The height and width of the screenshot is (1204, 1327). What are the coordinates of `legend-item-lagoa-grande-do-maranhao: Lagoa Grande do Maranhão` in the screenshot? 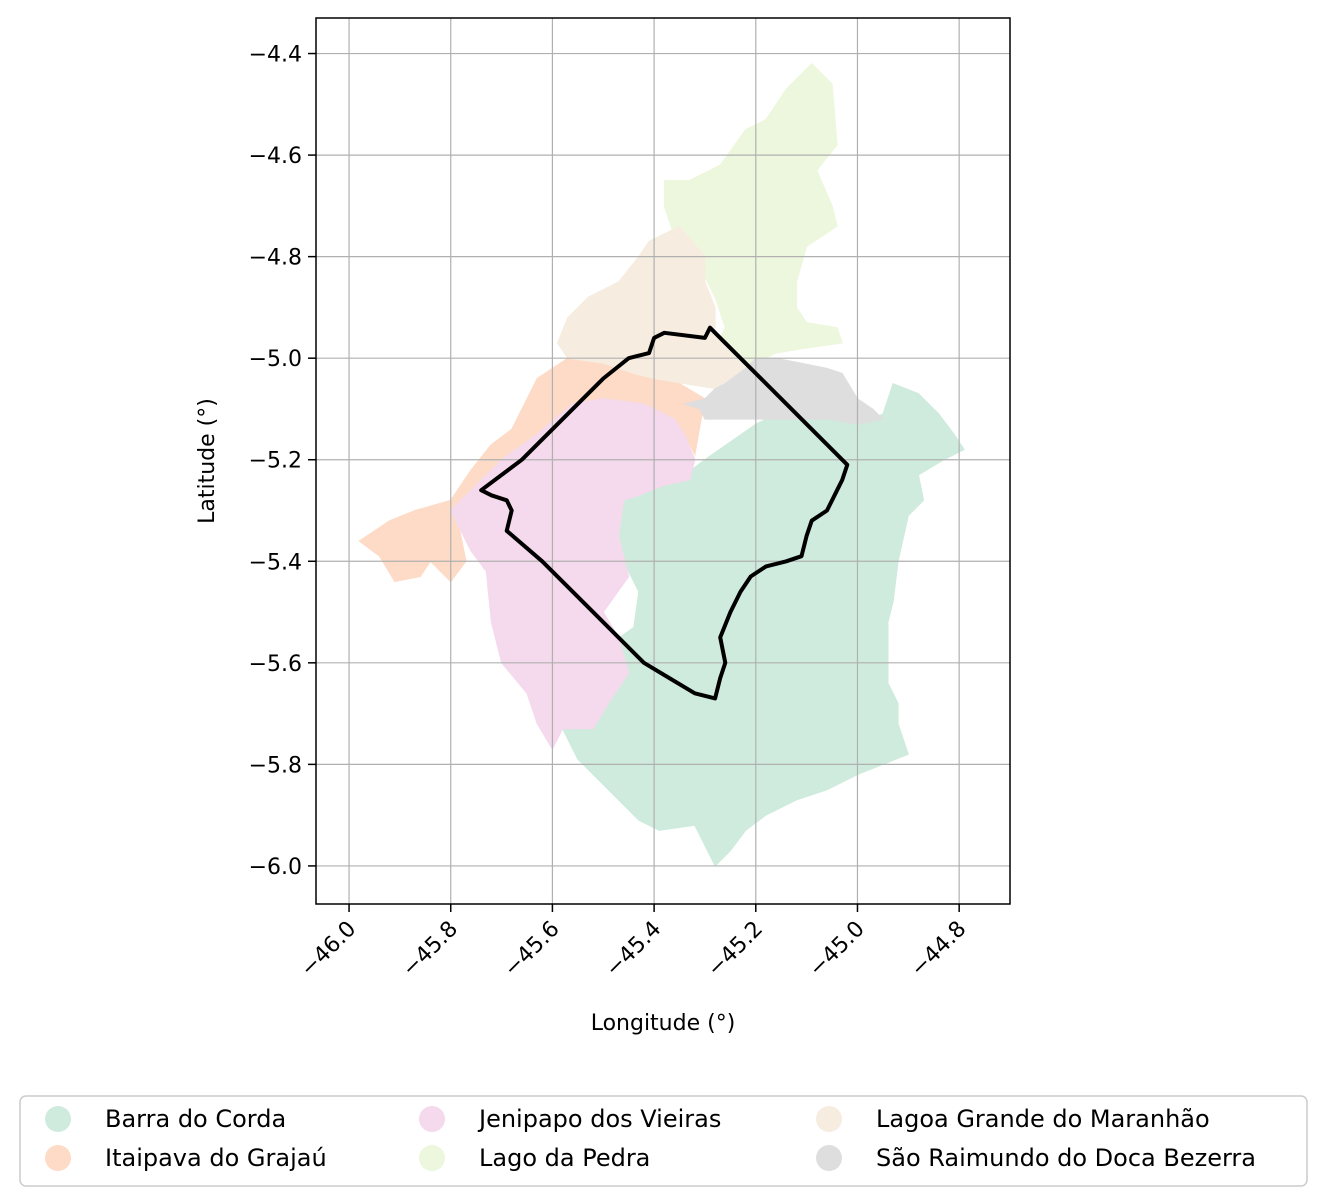 It's located at (1013, 1119).